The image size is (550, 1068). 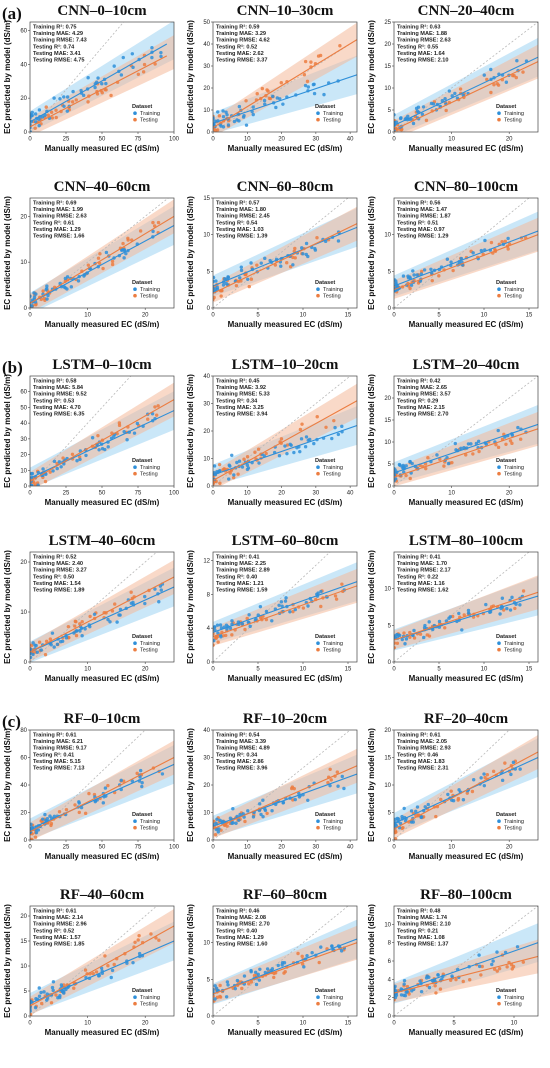 I want to click on metric-text: Training R²: 0.61, so click(x=419, y=735).